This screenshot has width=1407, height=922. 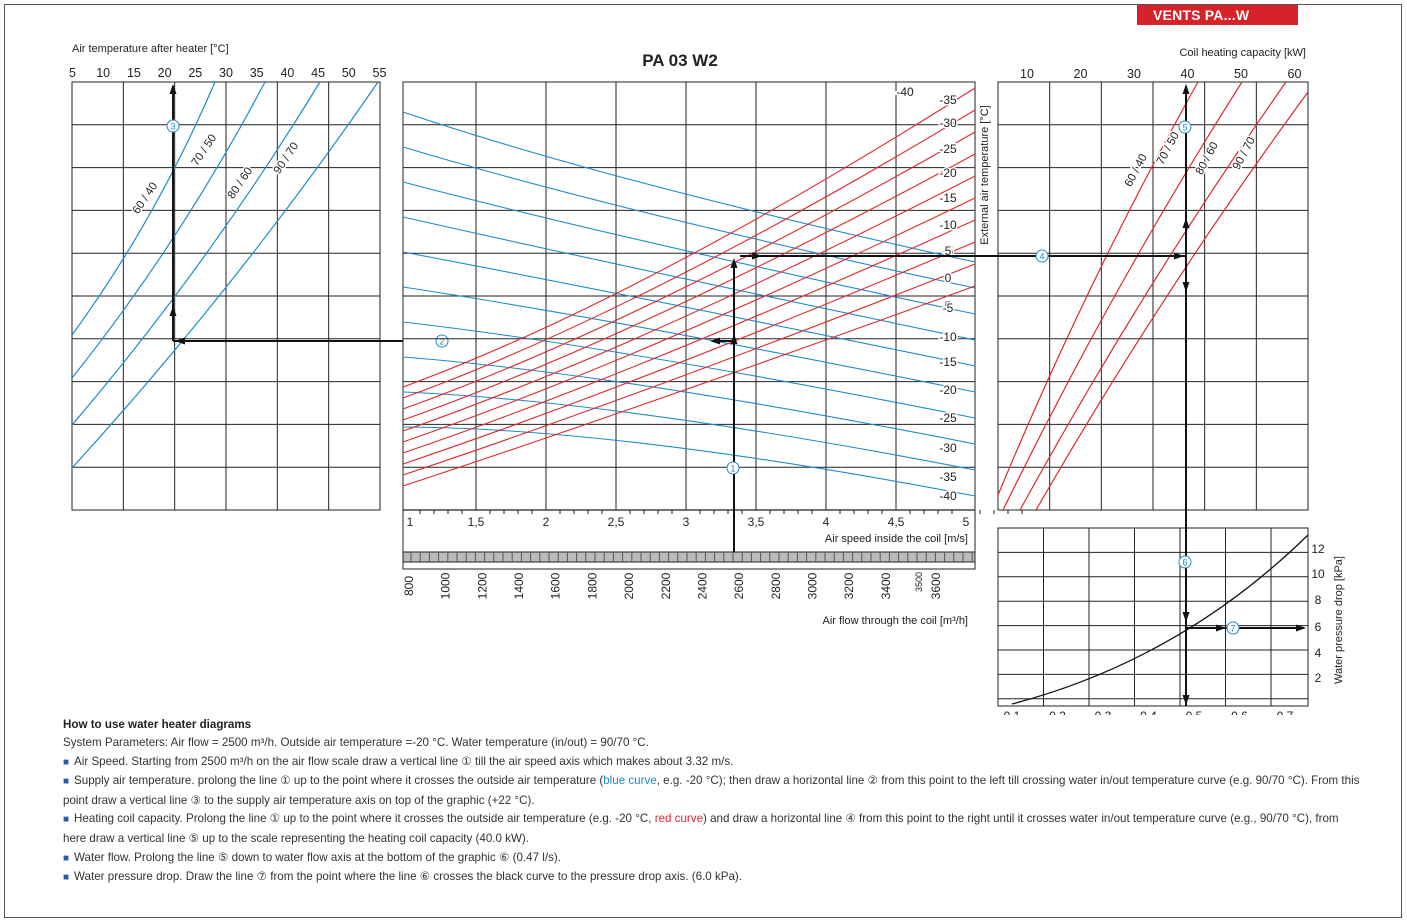 What do you see at coordinates (1027, 74) in the screenshot?
I see `right-tick: 10` at bounding box center [1027, 74].